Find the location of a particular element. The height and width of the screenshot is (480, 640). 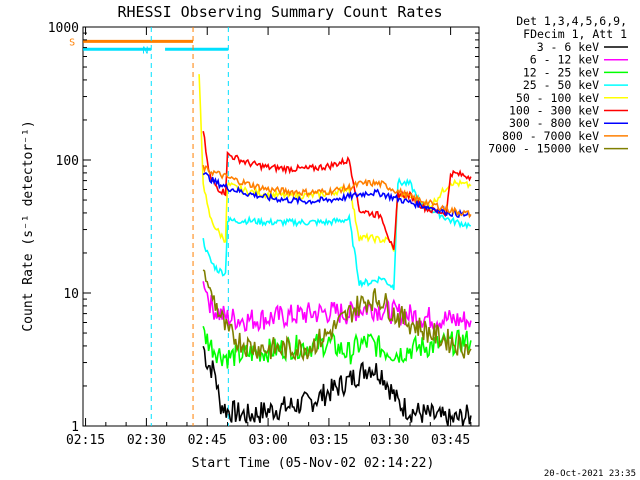

x-tick-label: 02:45 is located at coordinates (207, 440).